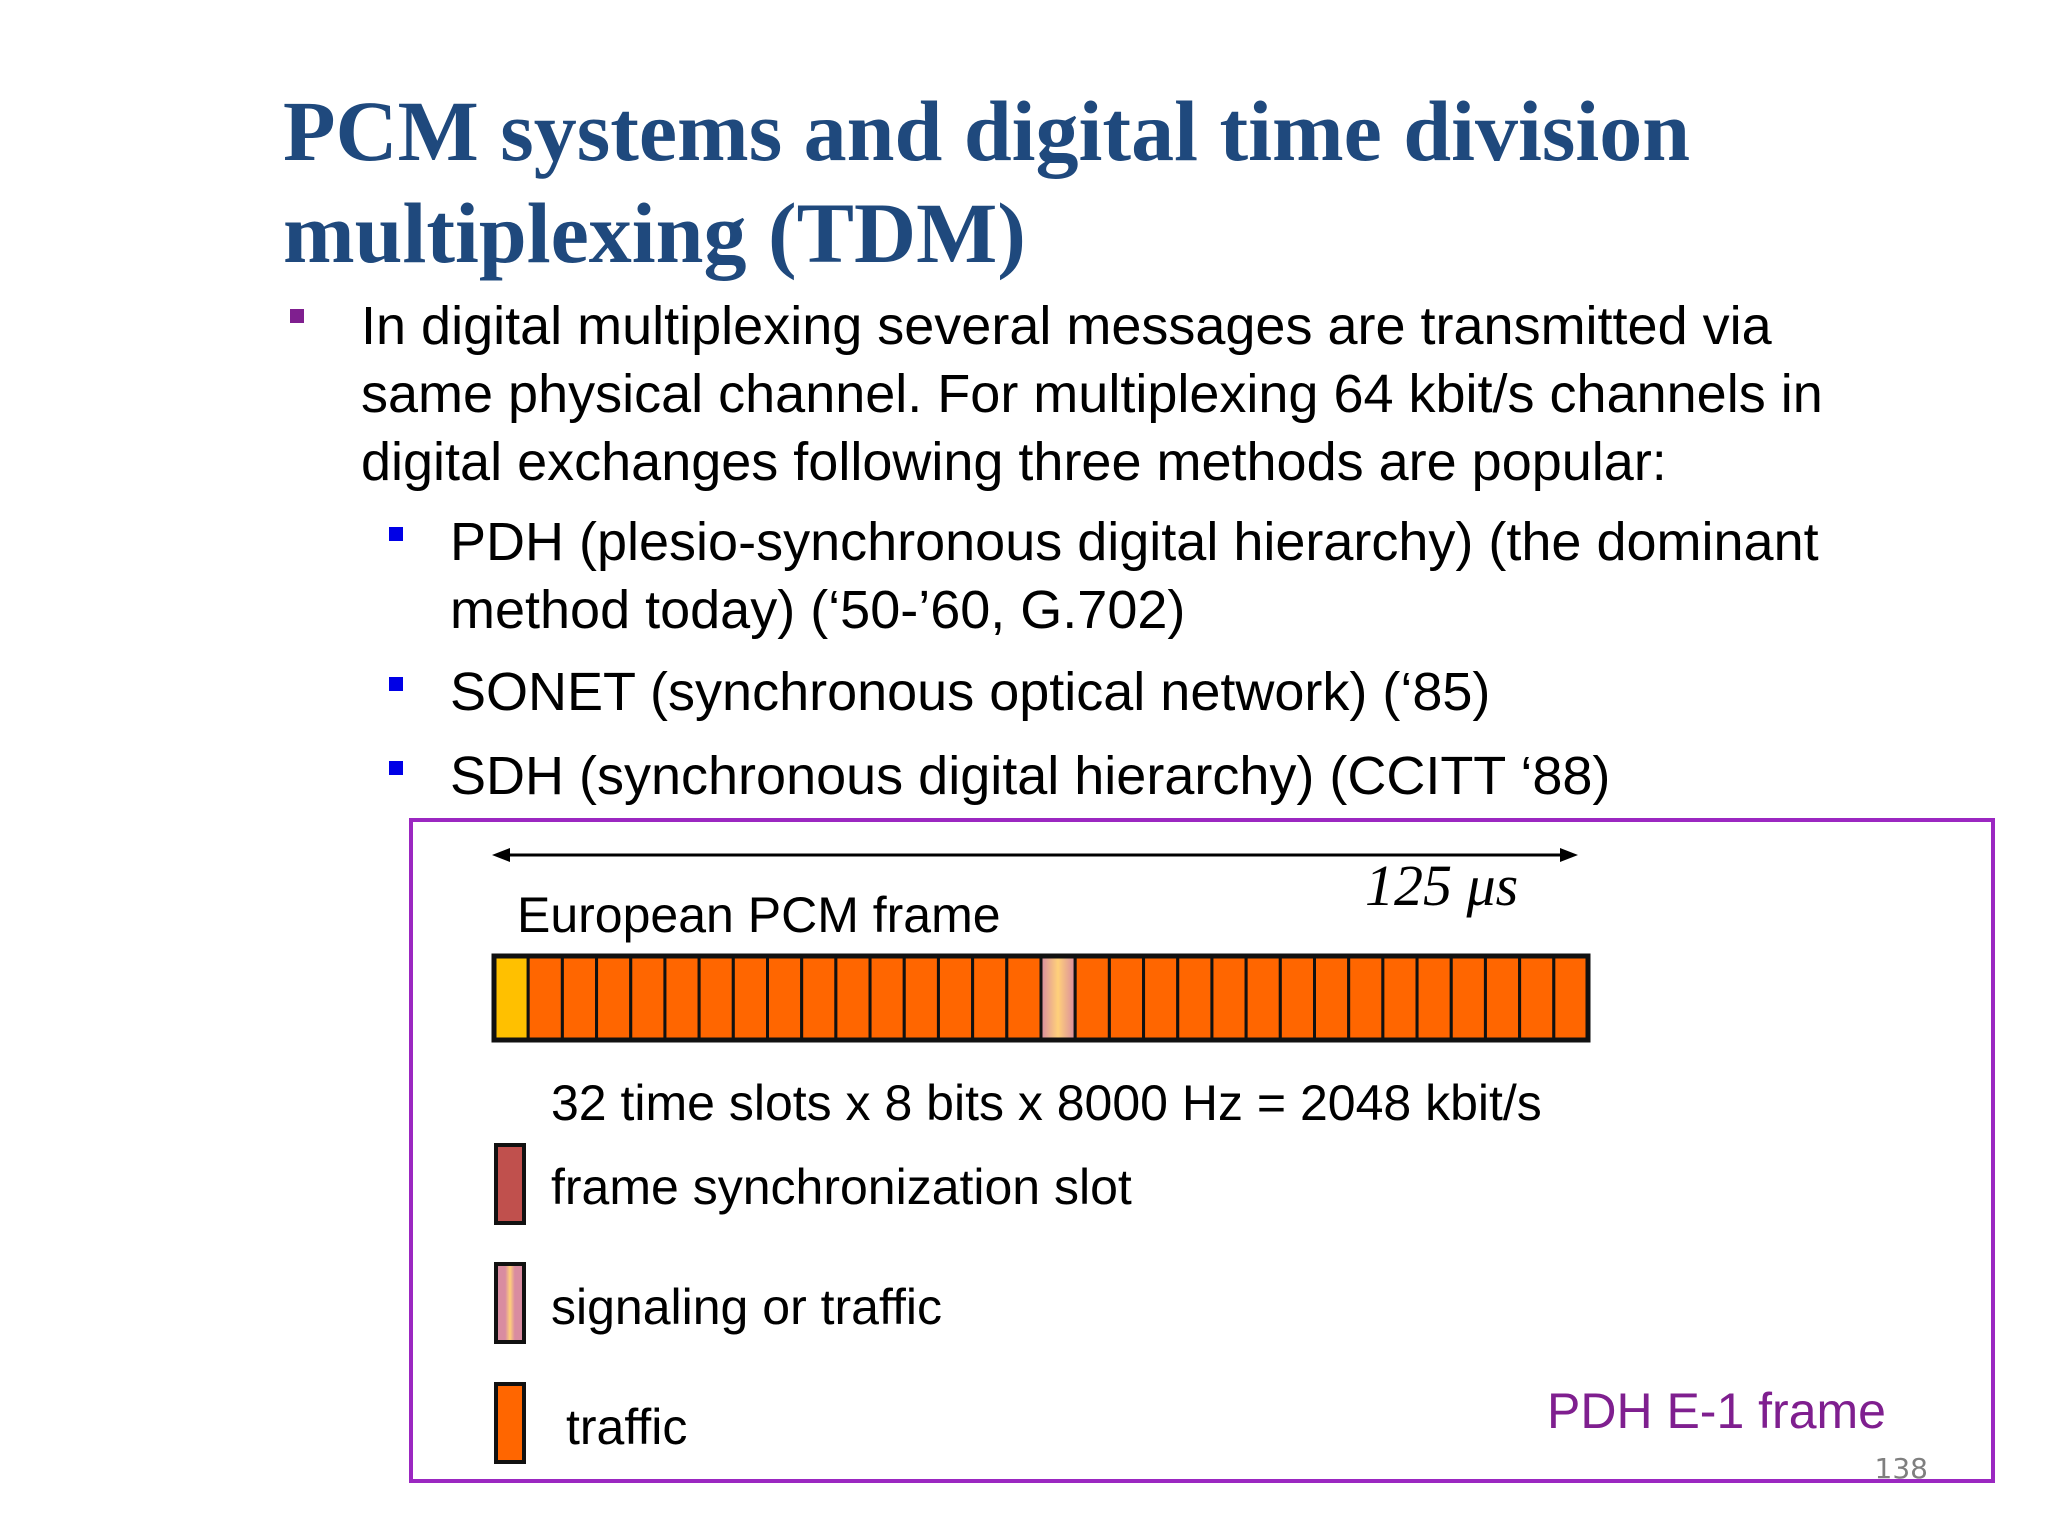 This screenshot has width=2048, height=1536. What do you see at coordinates (1901, 1468) in the screenshot?
I see `page-number: 138` at bounding box center [1901, 1468].